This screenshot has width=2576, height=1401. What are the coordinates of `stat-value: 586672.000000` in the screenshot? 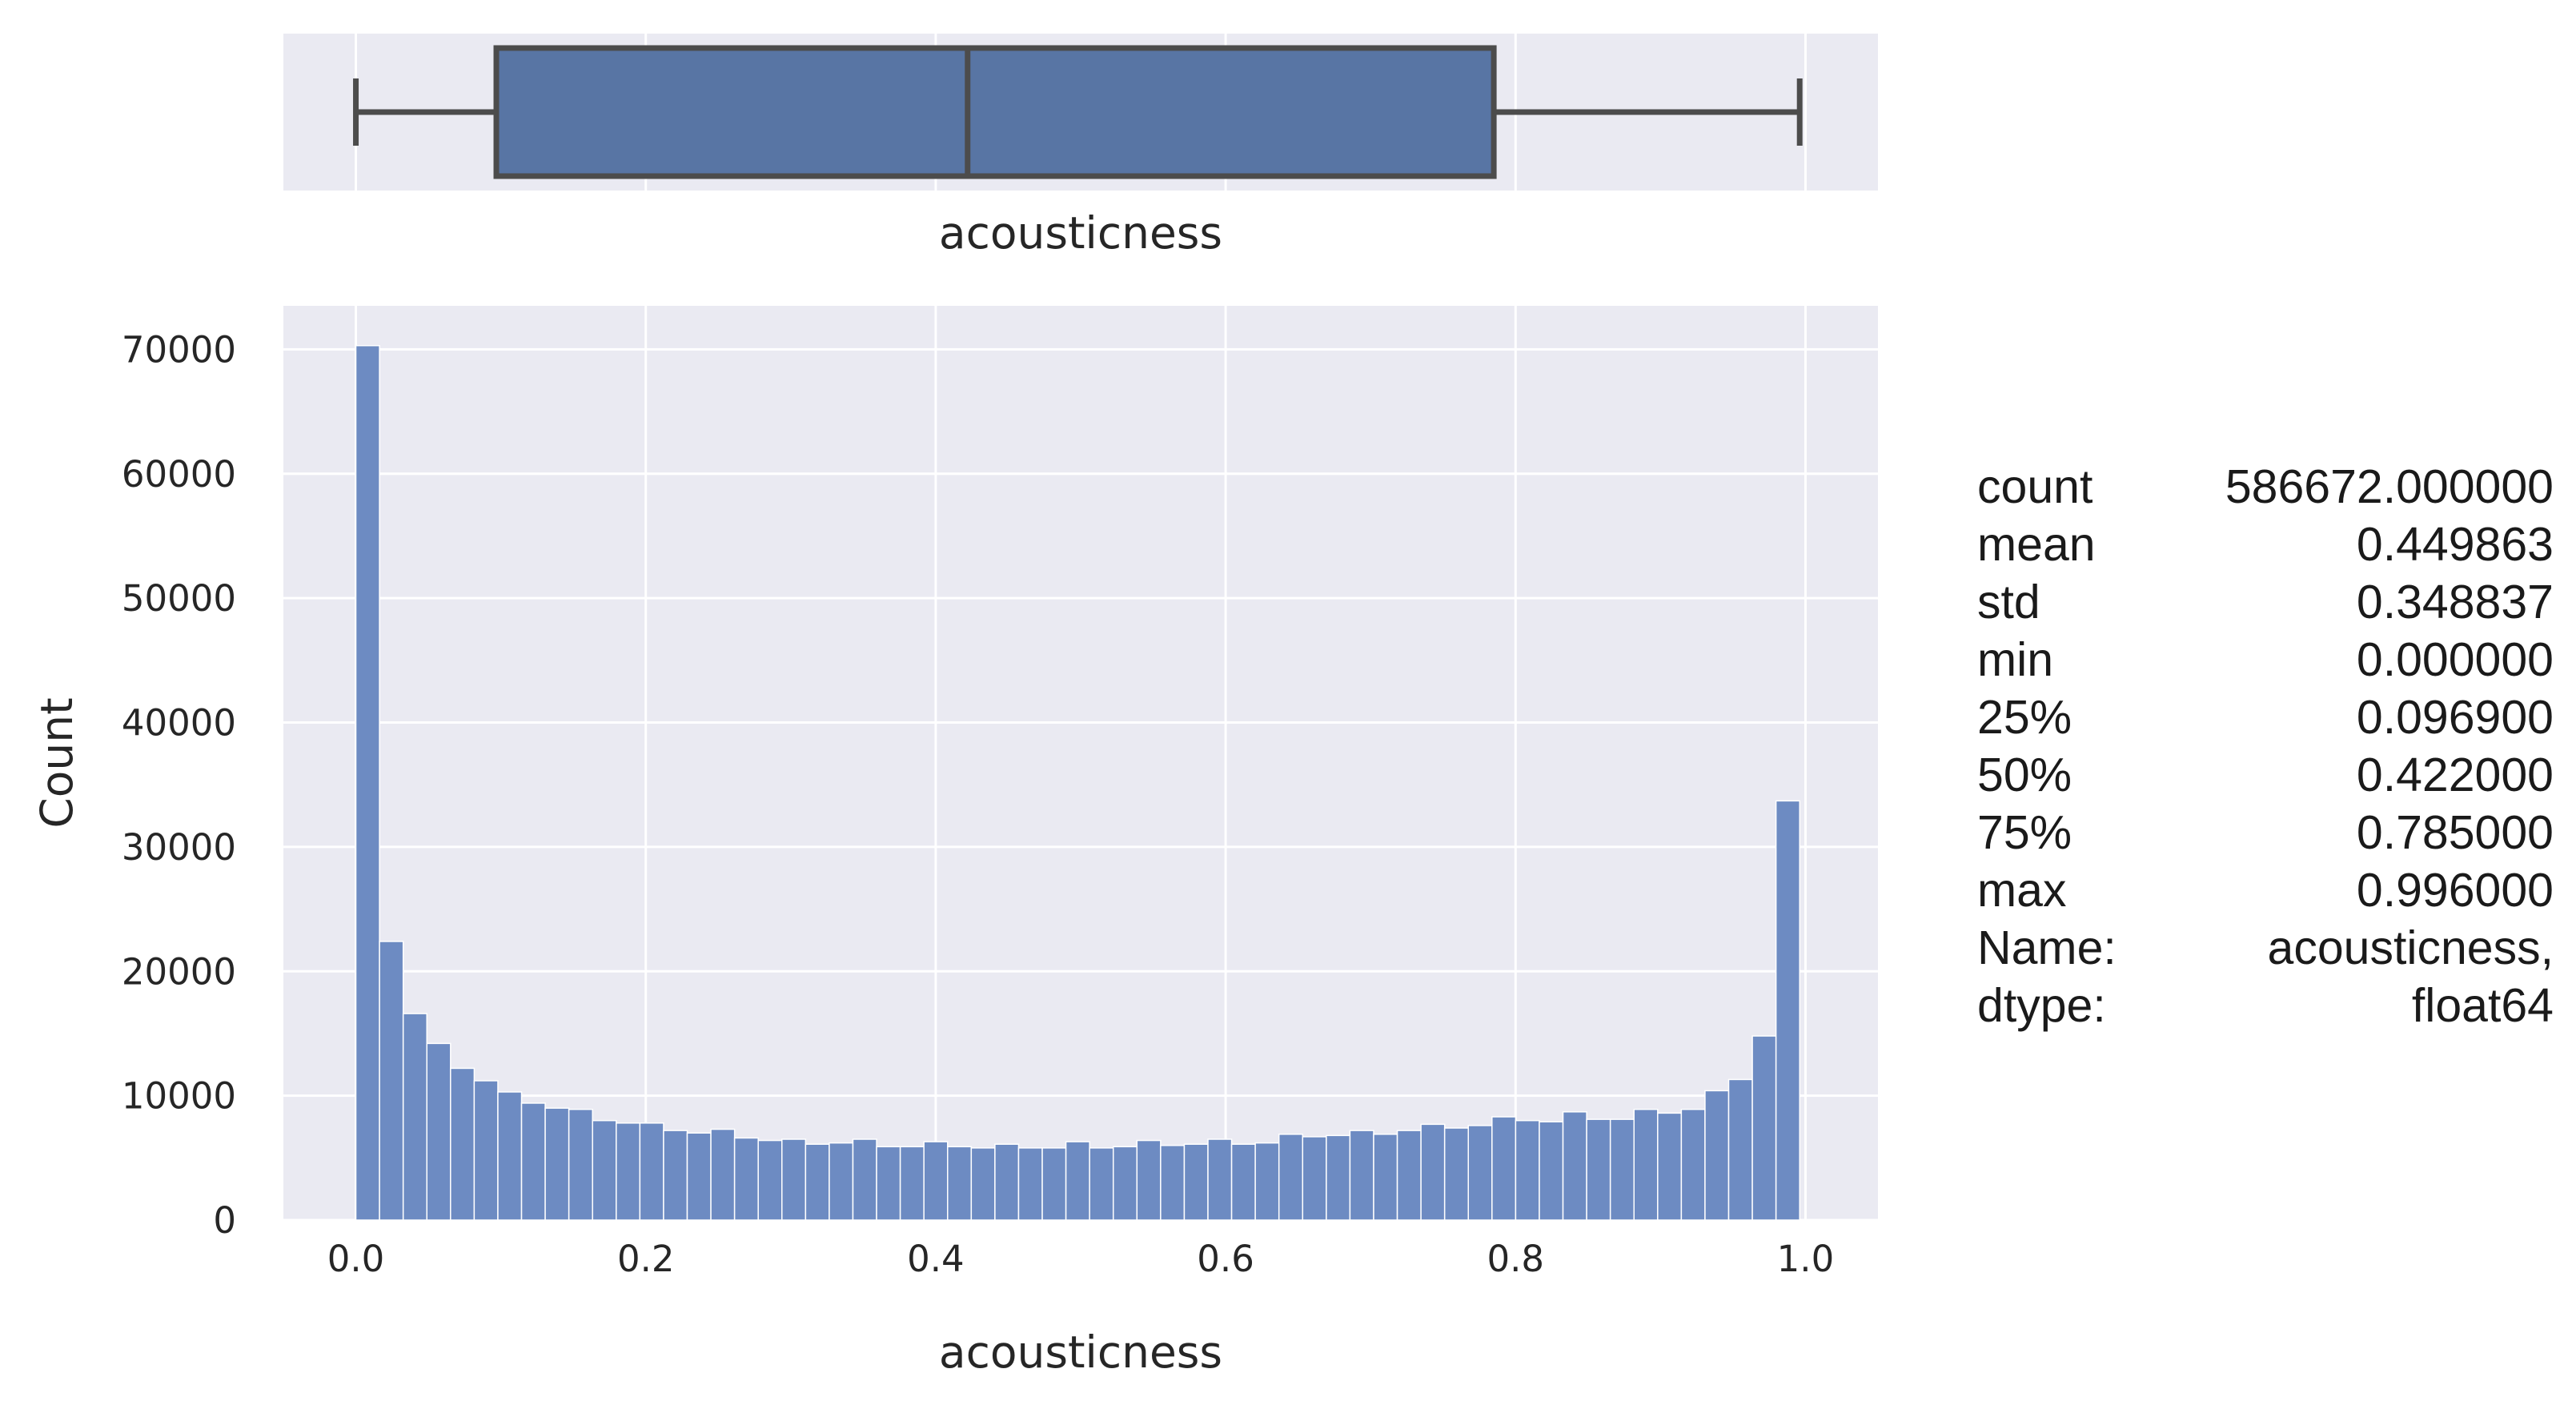 It's located at (2389, 487).